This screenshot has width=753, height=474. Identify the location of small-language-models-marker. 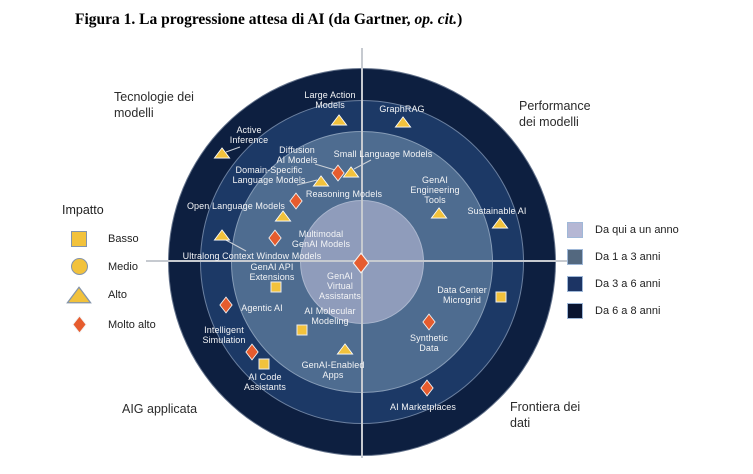
(351, 172).